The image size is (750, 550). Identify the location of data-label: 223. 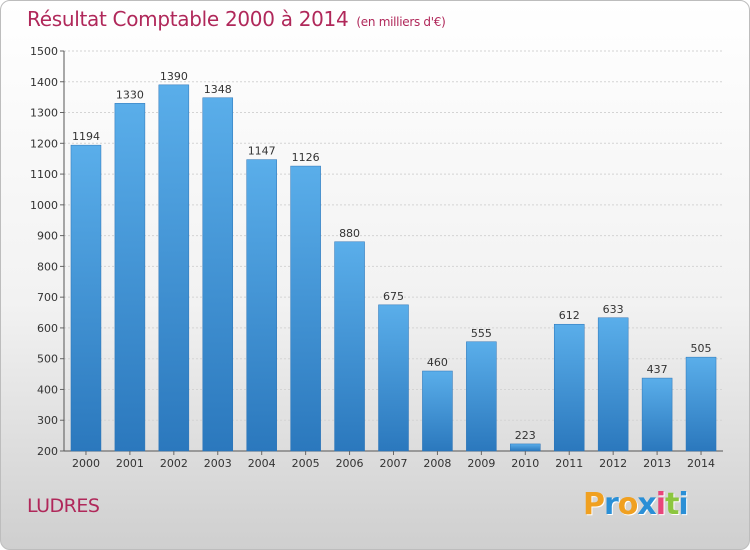
(525, 435).